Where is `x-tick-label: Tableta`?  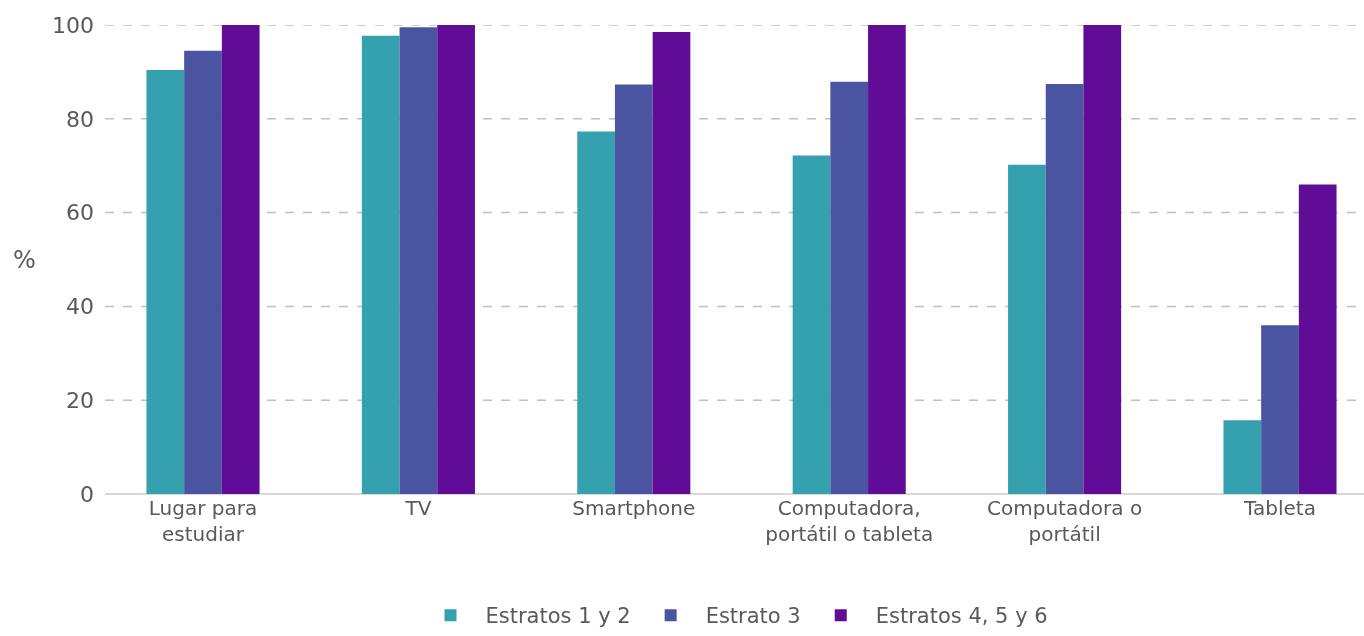 x-tick-label: Tableta is located at coordinates (1279, 508).